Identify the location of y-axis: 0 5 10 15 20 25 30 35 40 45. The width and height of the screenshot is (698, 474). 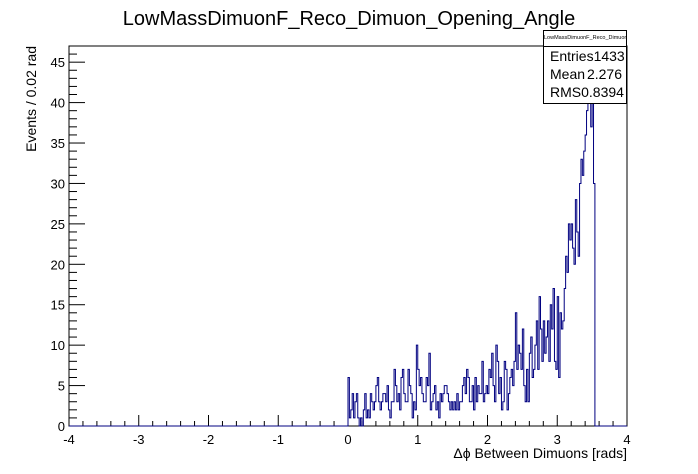
(68, 239).